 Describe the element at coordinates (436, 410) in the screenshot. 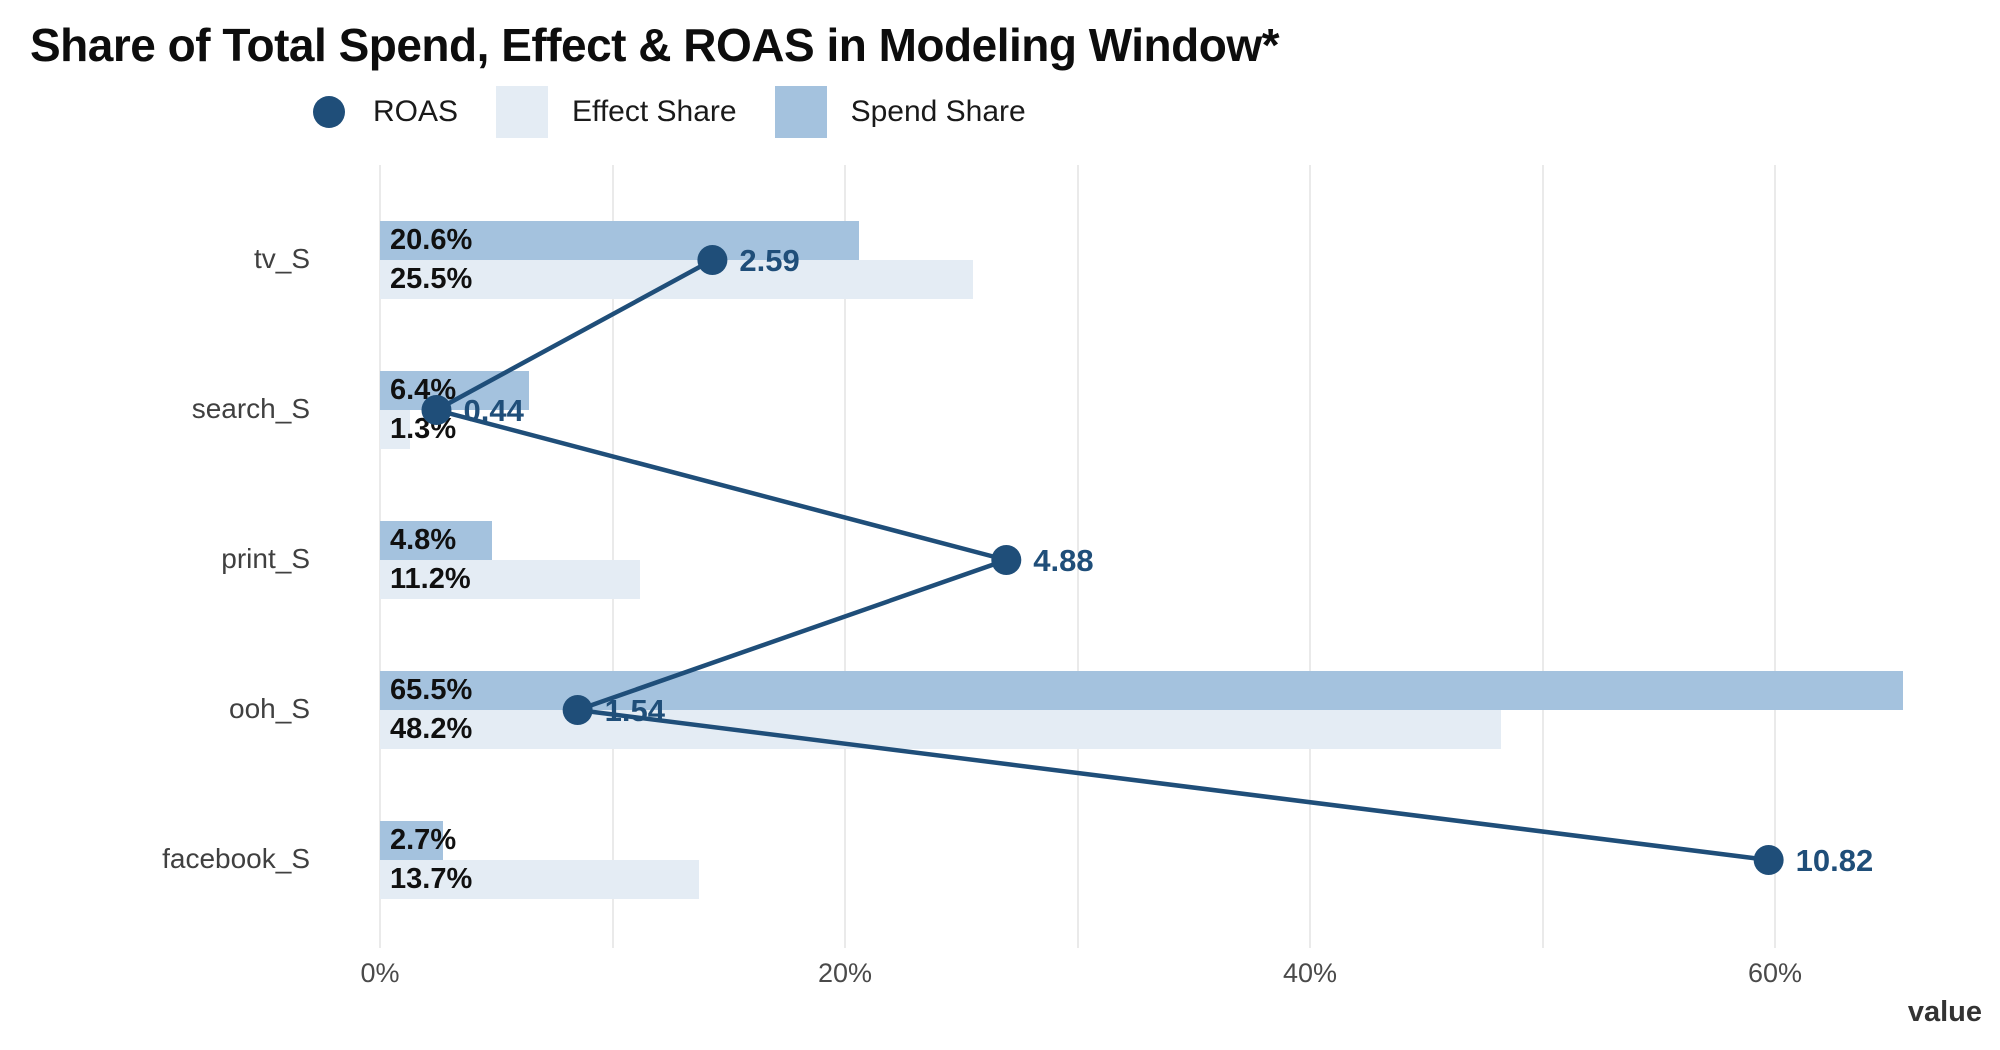

I see `roas-point-search_S` at that location.